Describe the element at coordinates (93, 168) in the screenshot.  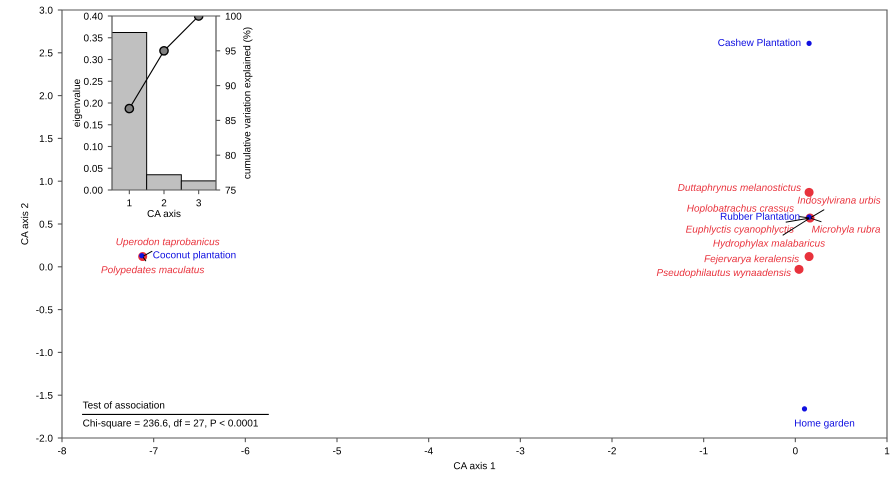
I see `y-tick-label: 0.05` at that location.